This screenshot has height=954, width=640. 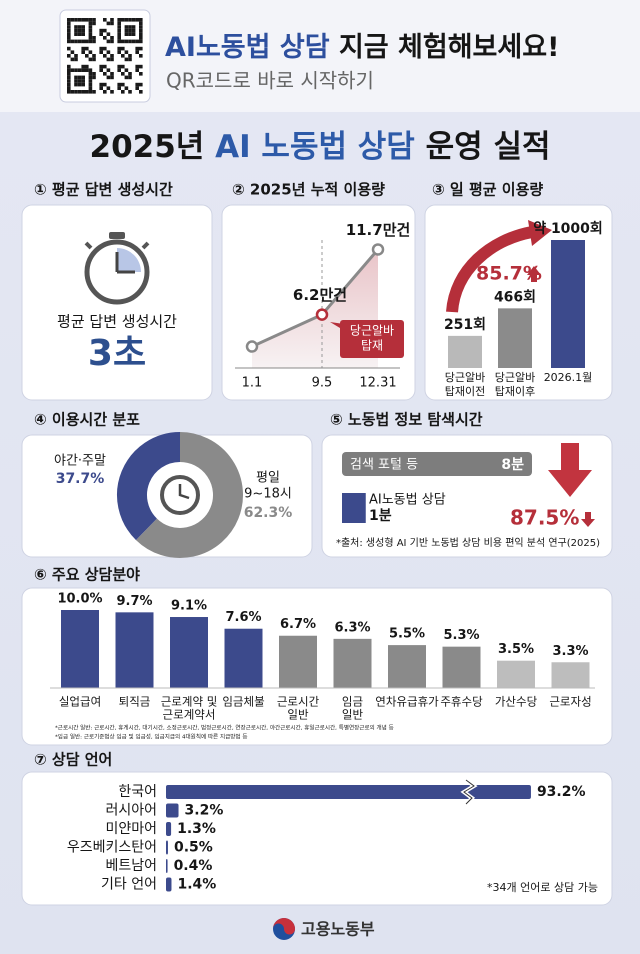 I want to click on donut-slice, so click(x=149, y=486).